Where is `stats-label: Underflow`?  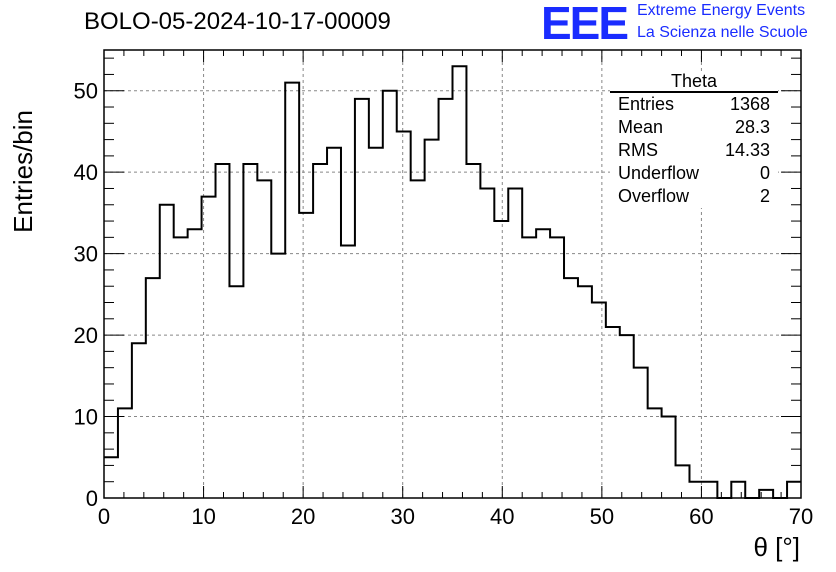
stats-label: Underflow is located at coordinates (659, 173).